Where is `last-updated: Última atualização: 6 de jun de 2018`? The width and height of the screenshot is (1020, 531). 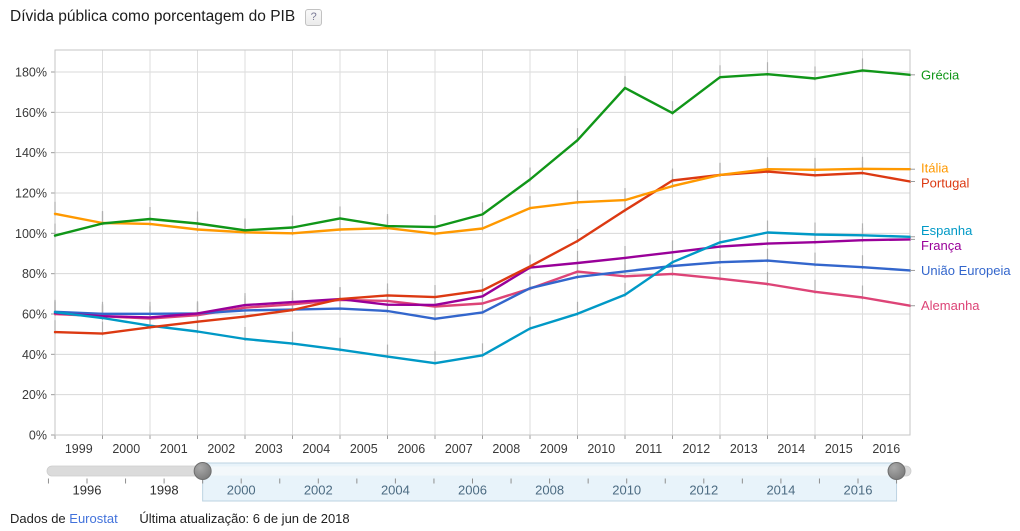
last-updated: Última atualização: 6 de jun de 2018 is located at coordinates (244, 518).